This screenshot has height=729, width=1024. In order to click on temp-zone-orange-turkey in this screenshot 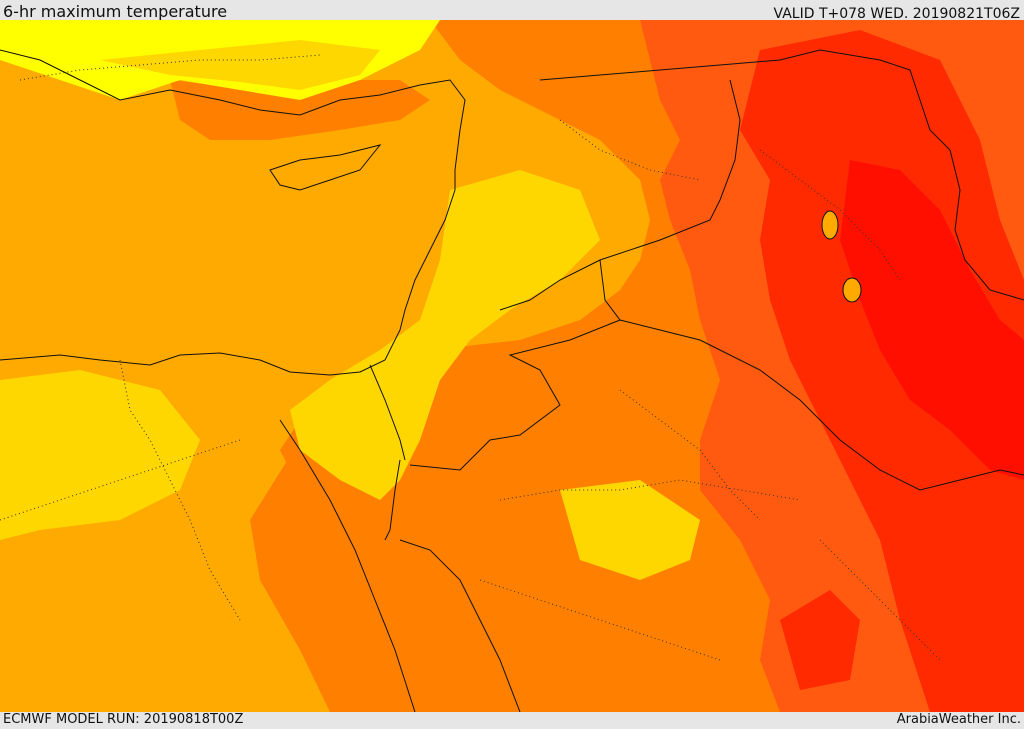, I will do `click(300, 110)`.